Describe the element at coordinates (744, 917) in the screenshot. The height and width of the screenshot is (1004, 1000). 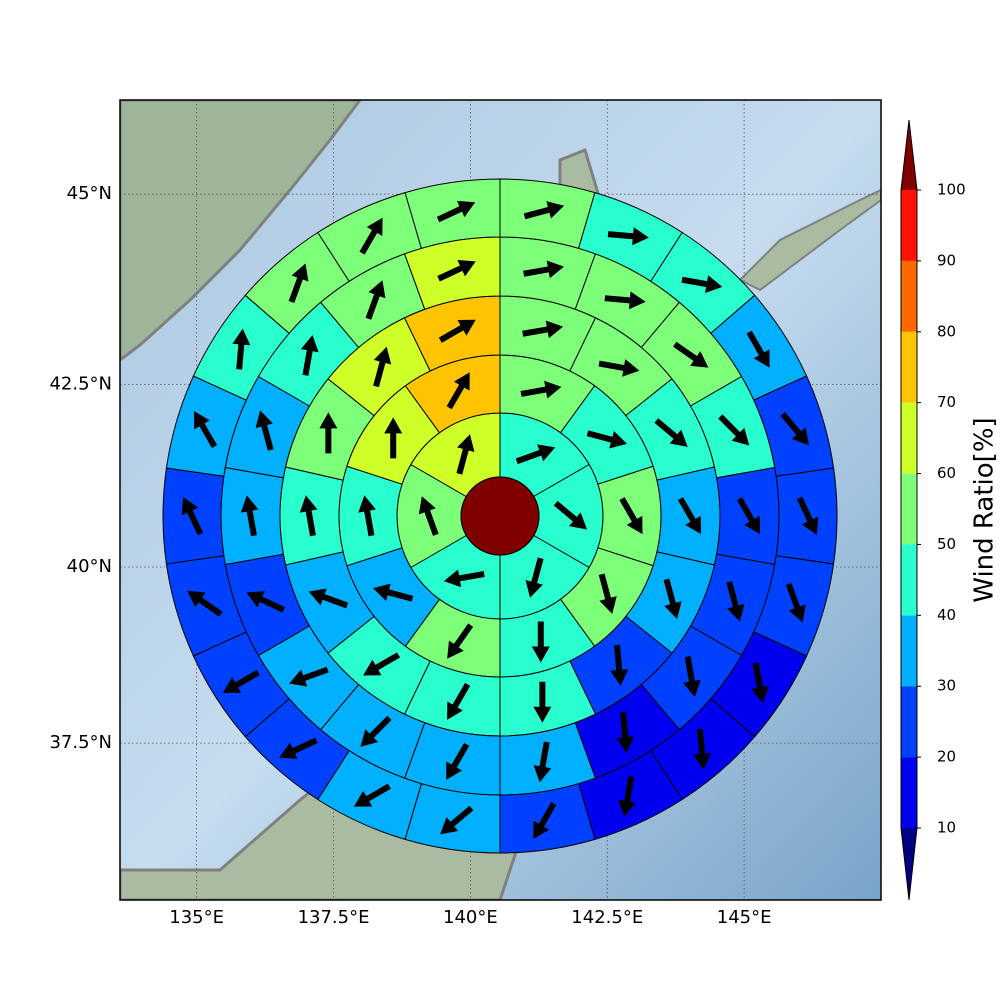
I see `x-tick-label: 145°E` at that location.